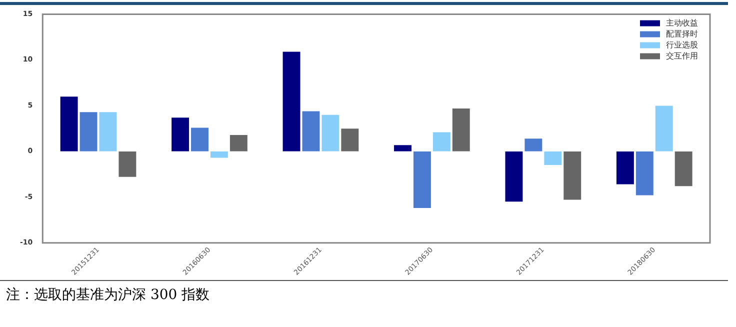 This screenshot has width=736, height=327. What do you see at coordinates (682, 33) in the screenshot?
I see `legend-label: 配置择时` at bounding box center [682, 33].